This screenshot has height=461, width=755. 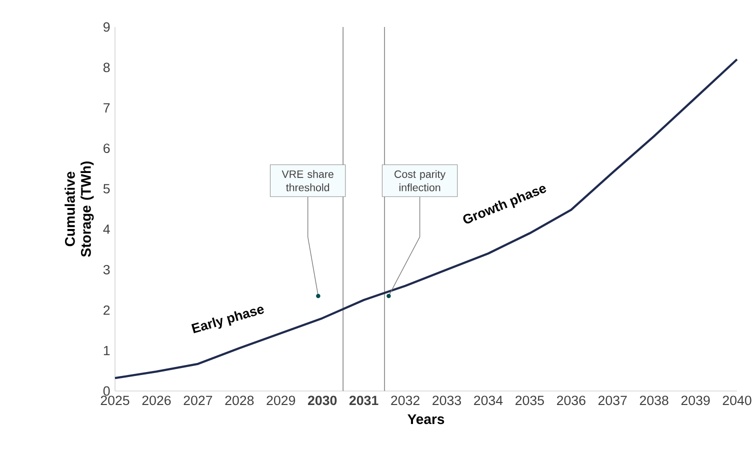 I want to click on y-tick-label: 4, so click(x=106, y=229).